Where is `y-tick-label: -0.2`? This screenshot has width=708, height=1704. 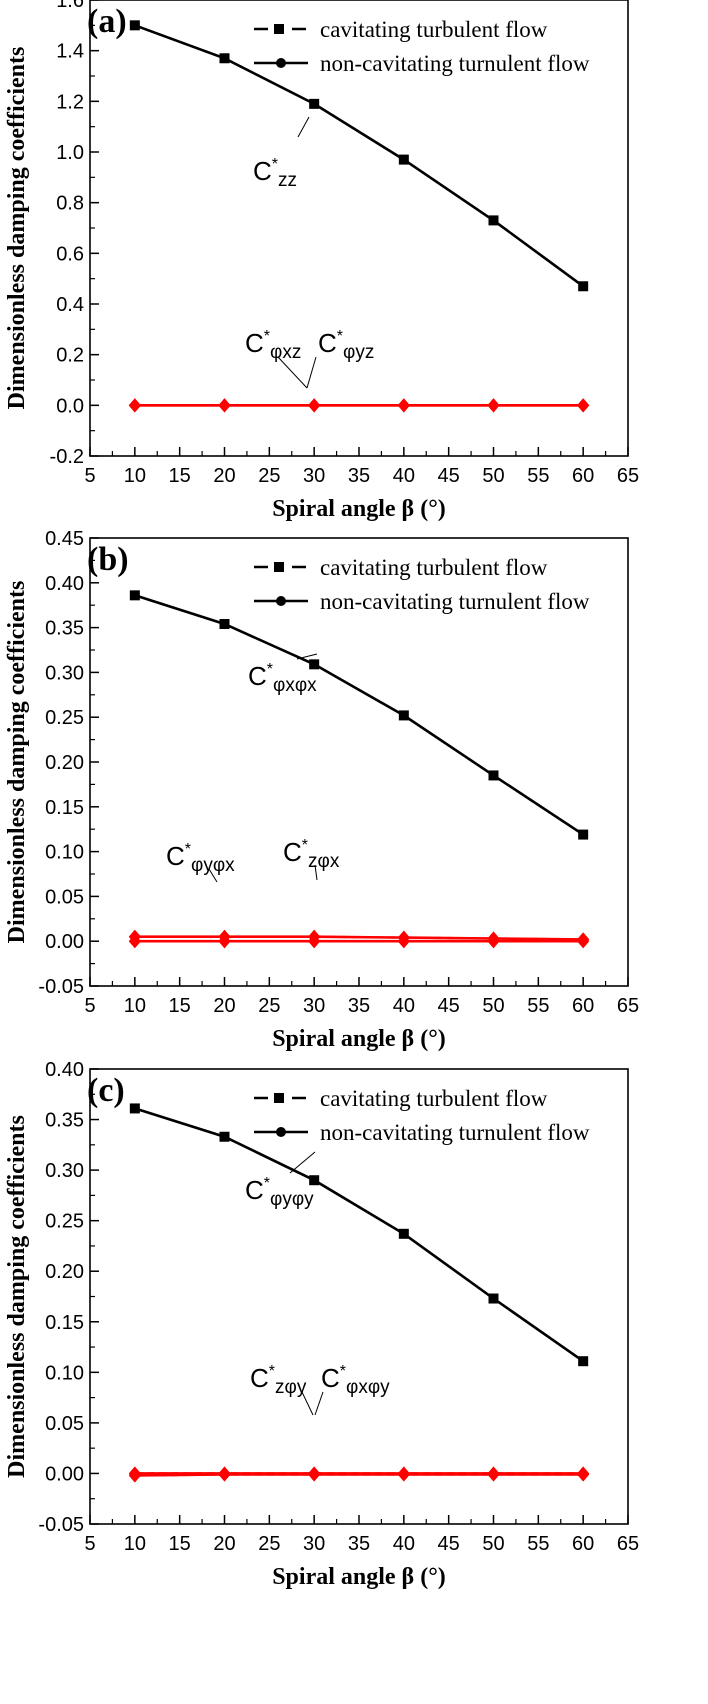 y-tick-label: -0.2 is located at coordinates (67, 457).